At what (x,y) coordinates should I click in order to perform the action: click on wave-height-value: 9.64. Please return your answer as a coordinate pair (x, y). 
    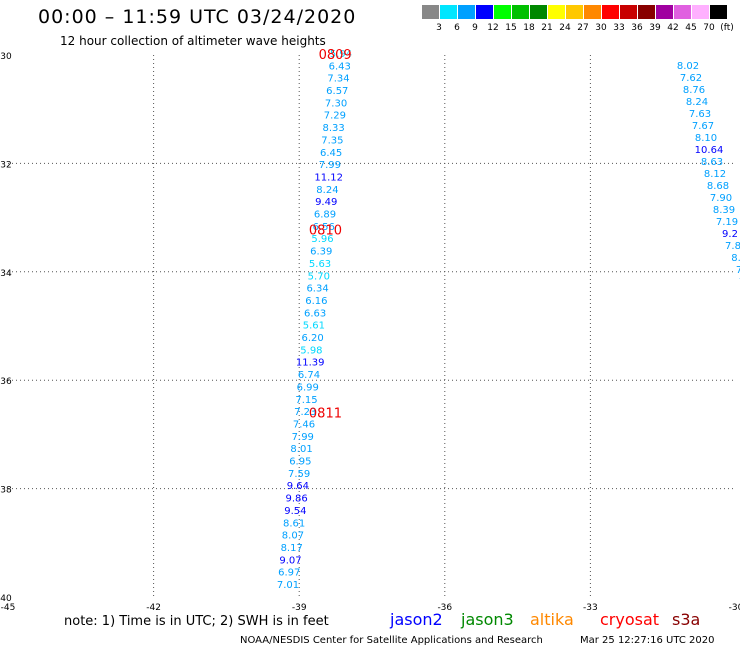
    Looking at the image, I should click on (298, 486).